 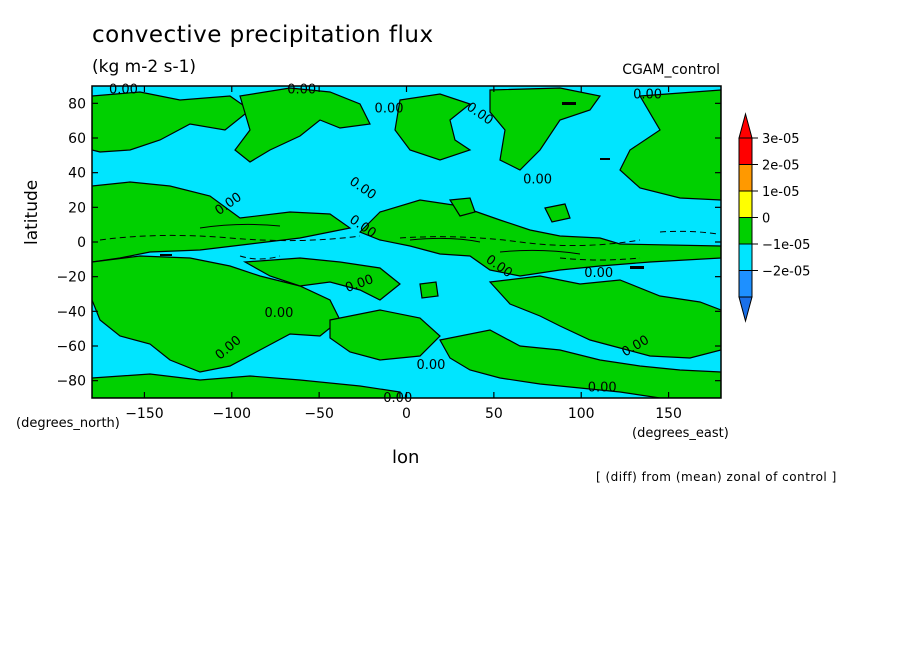 I want to click on small-contour-islands, so click(x=402, y=185).